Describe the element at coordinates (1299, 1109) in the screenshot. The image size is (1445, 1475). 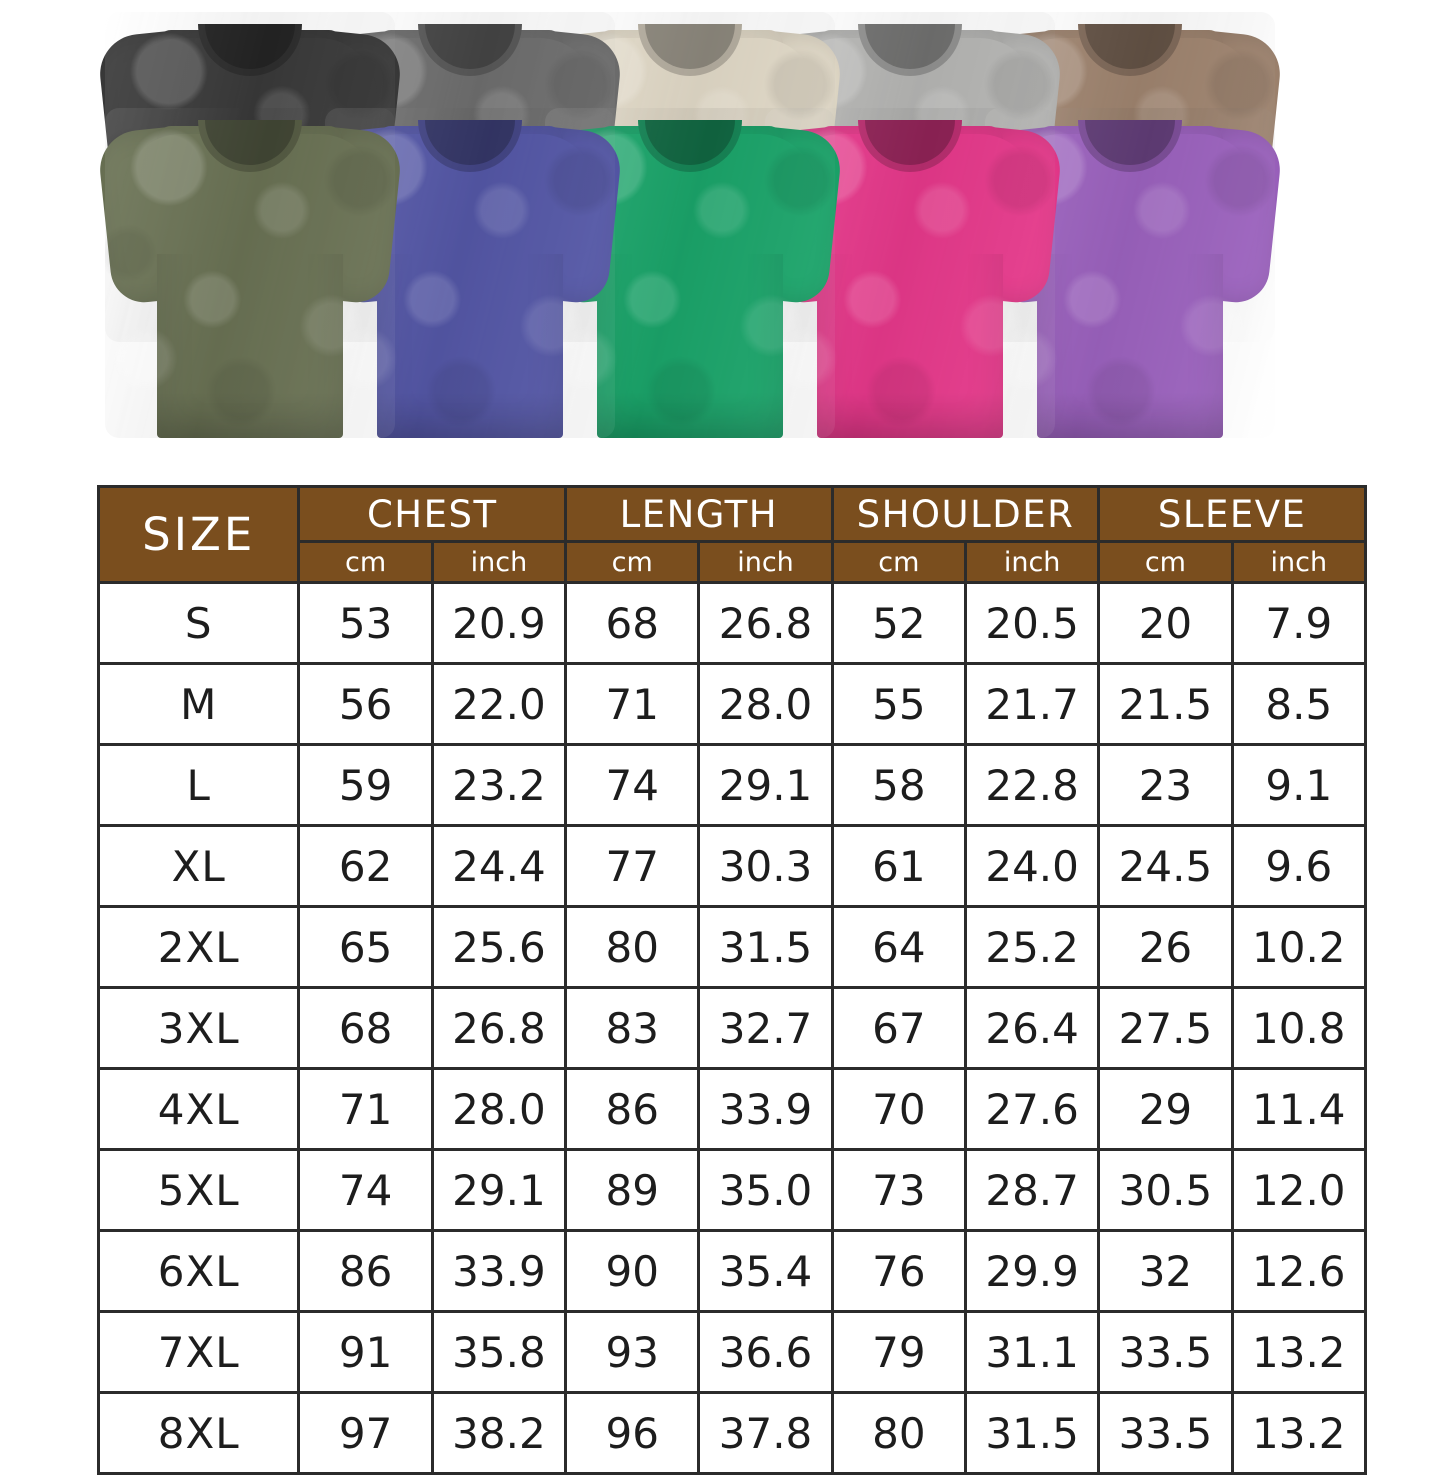
I see `cell-sleeve-in: 11.4` at that location.